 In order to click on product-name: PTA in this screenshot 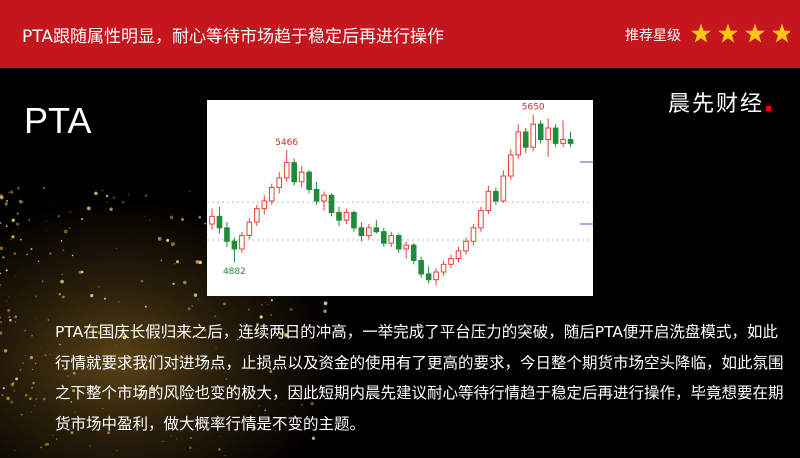, I will do `click(58, 120)`.